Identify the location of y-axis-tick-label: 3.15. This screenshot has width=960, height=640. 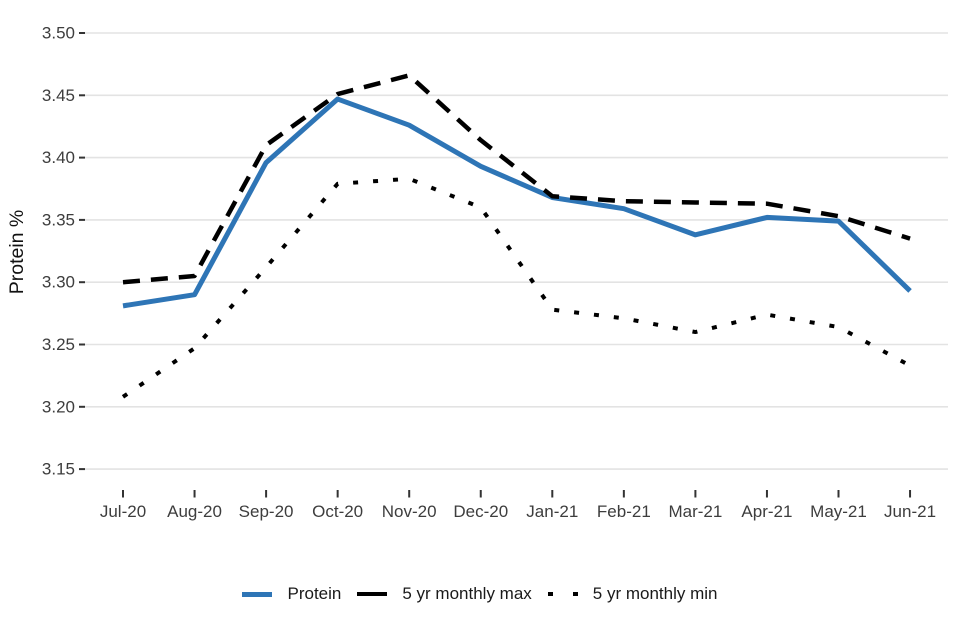
(58, 469).